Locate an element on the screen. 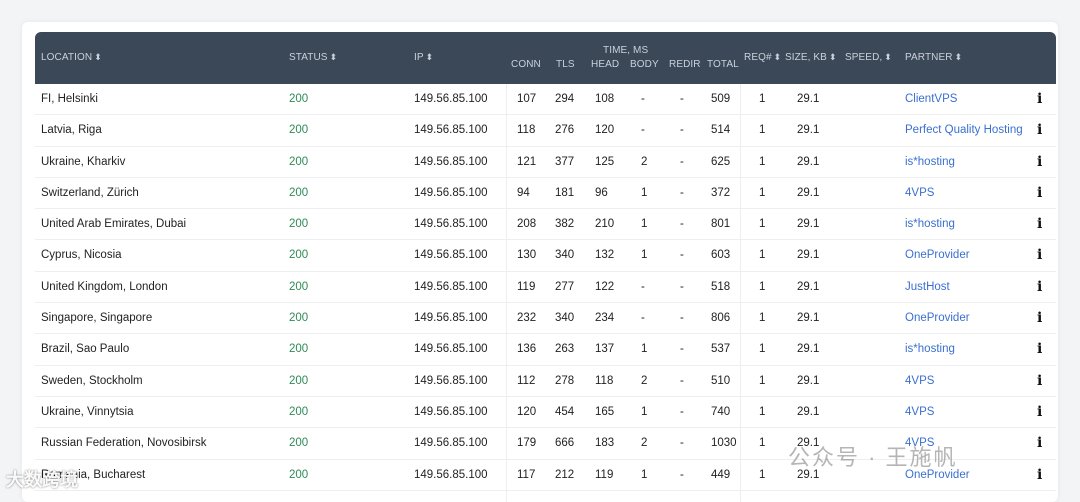  cell-location: Russian Federation, Novosibirsk is located at coordinates (124, 443).